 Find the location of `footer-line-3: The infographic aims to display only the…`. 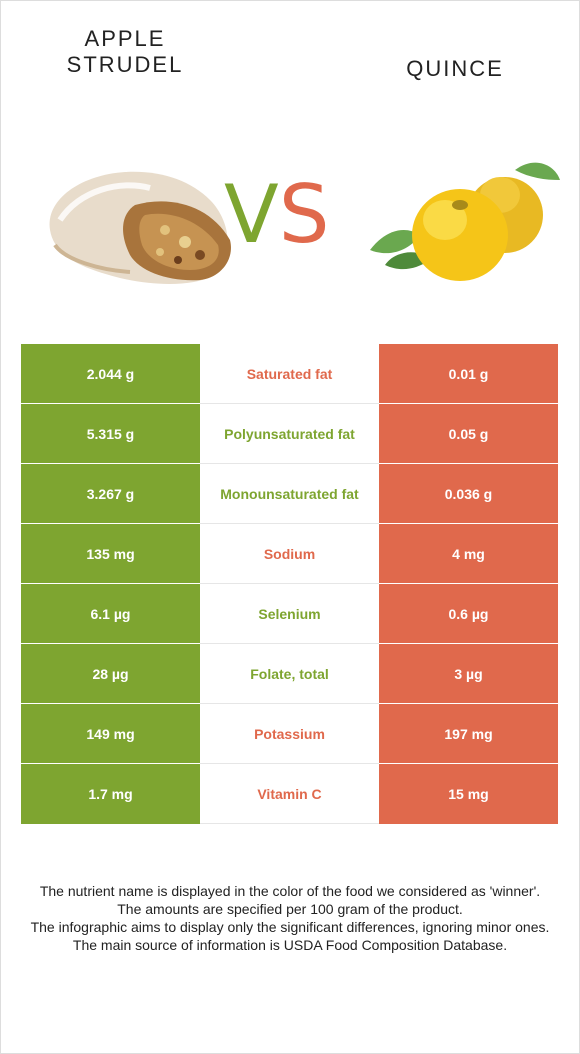

footer-line-3: The infographic aims to display only the… is located at coordinates (290, 927).